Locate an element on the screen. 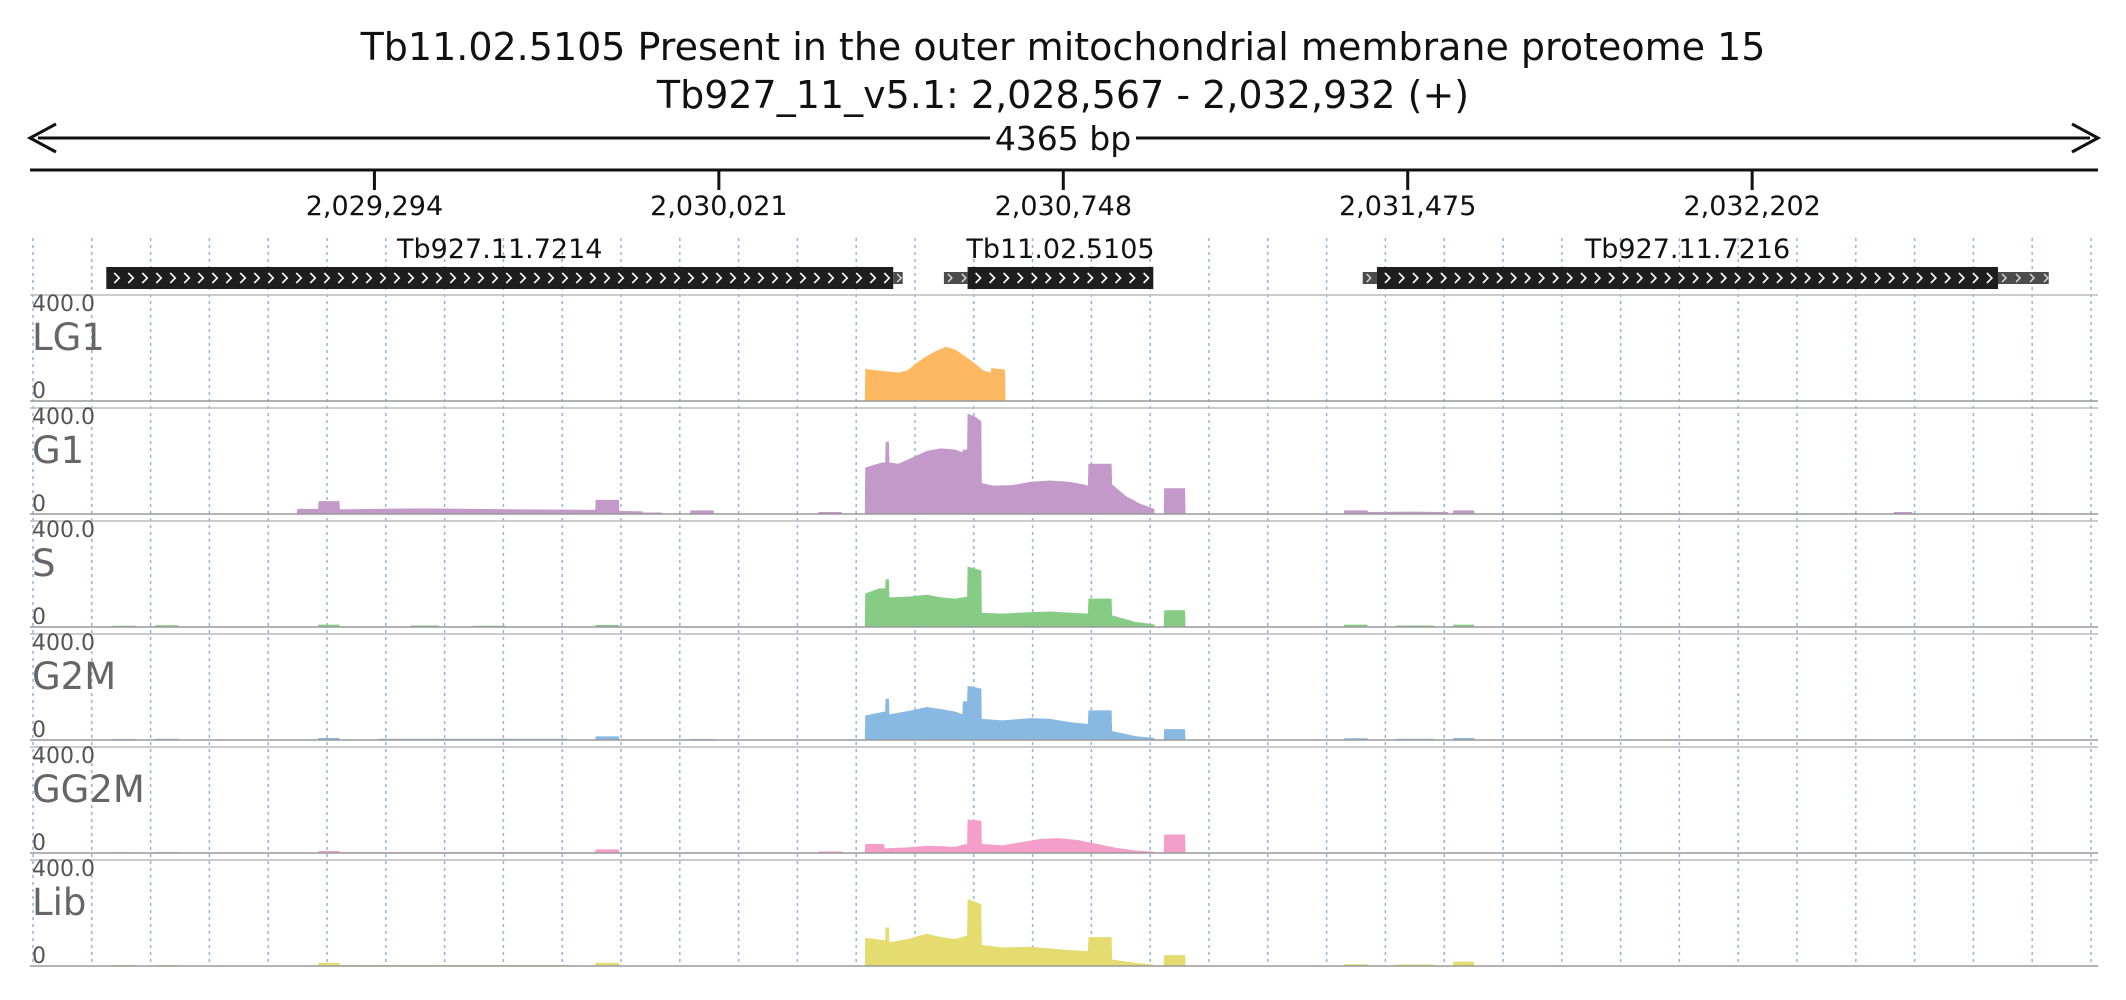  tick-label: 2,030,748 is located at coordinates (1063, 206).